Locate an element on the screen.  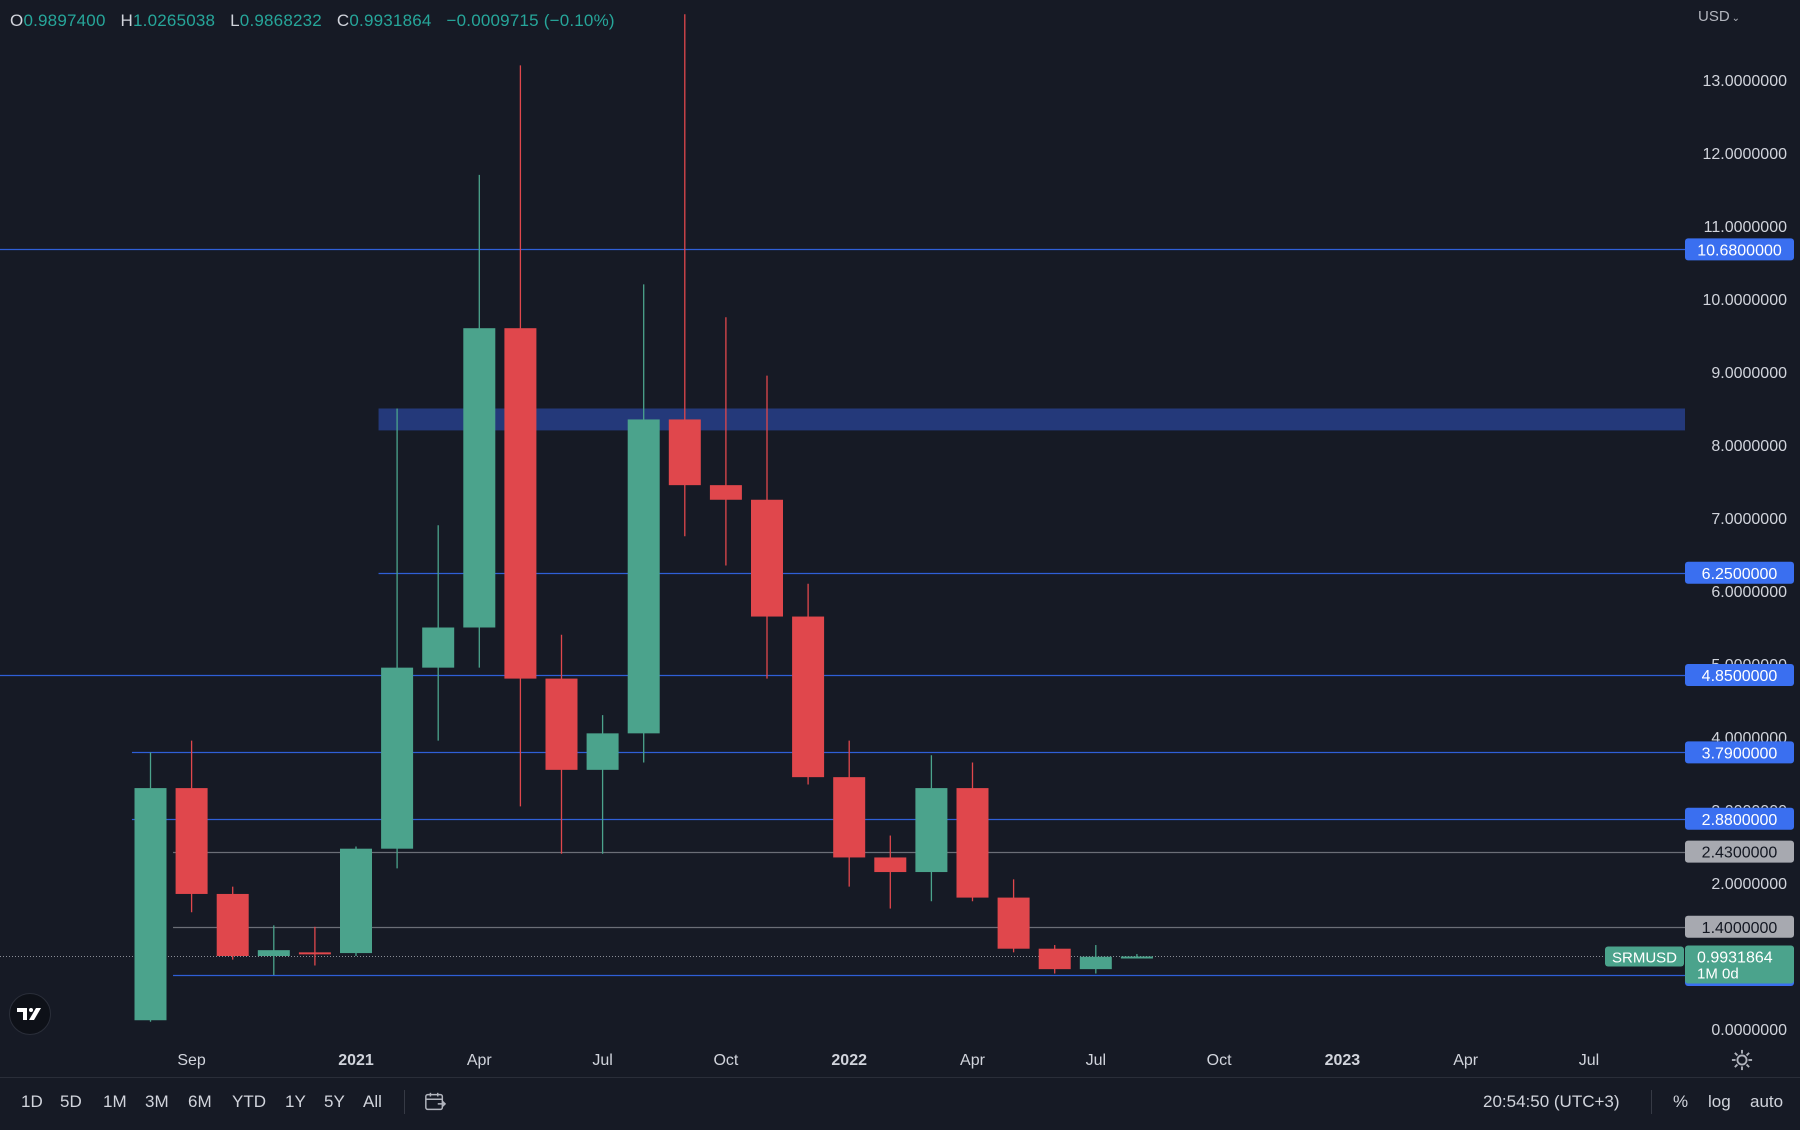
high-value: 1.0265038 is located at coordinates (174, 20).